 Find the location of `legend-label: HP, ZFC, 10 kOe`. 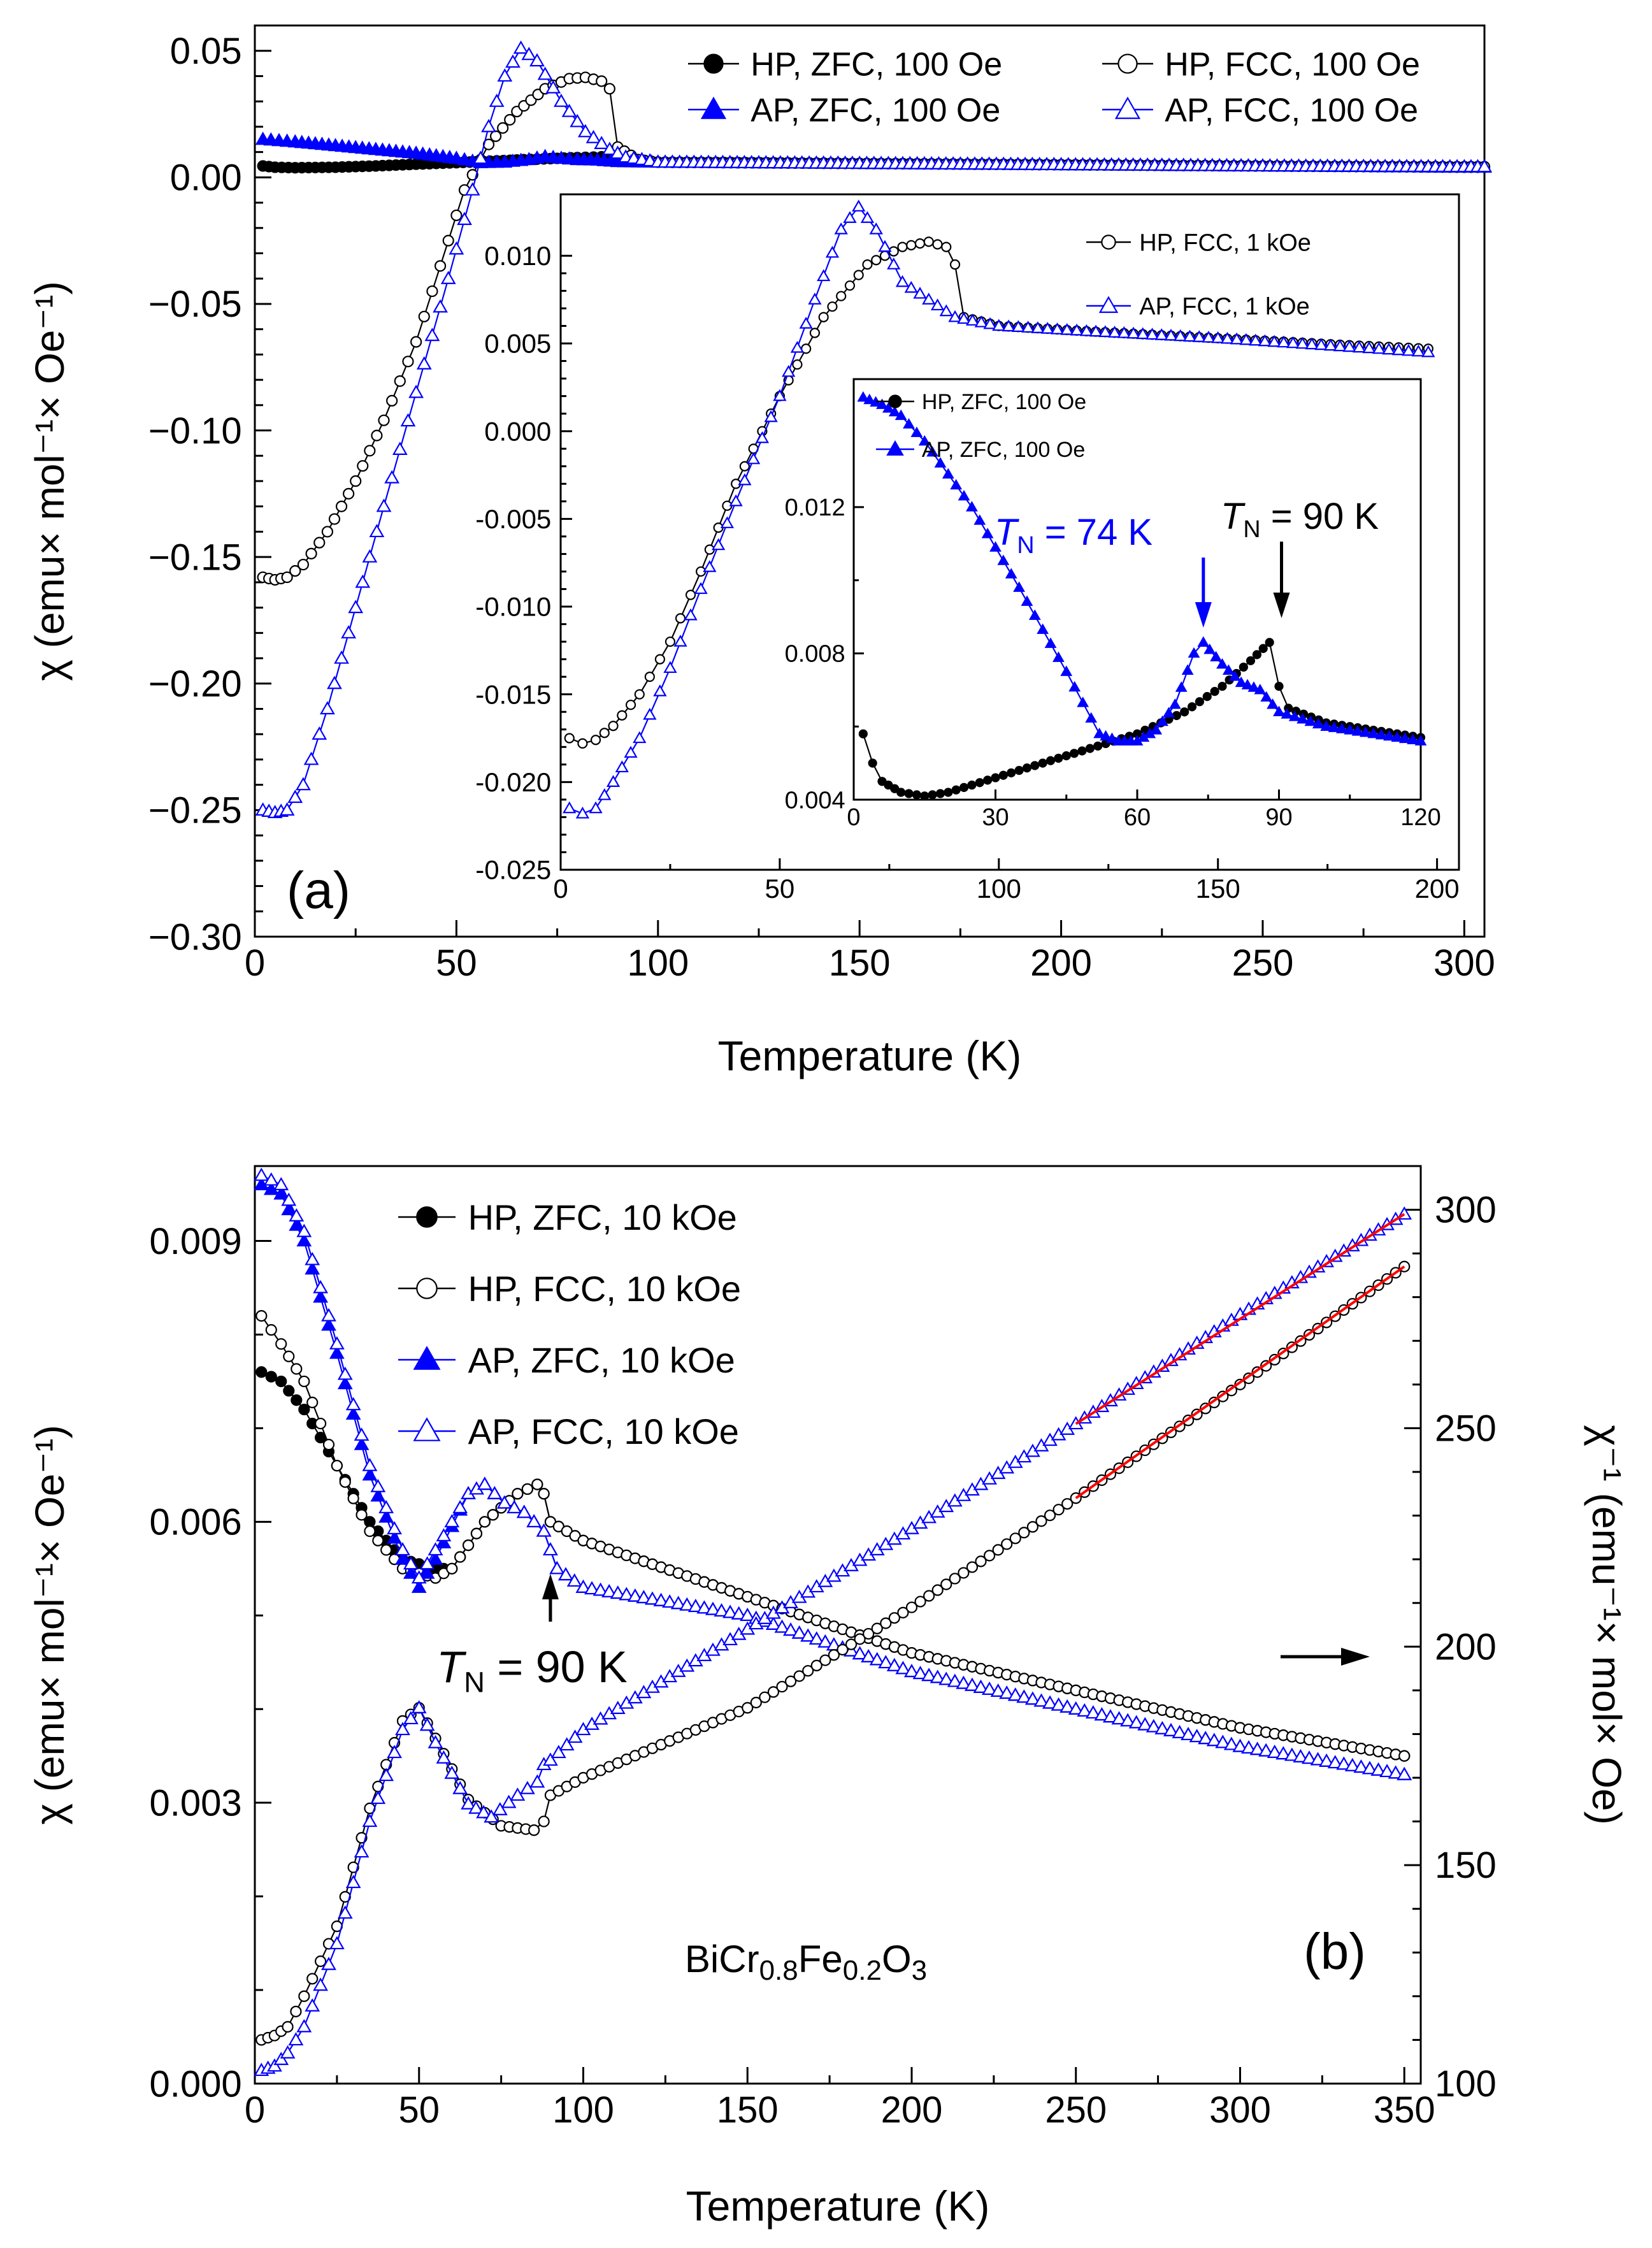

legend-label: HP, ZFC, 10 kOe is located at coordinates (602, 1217).